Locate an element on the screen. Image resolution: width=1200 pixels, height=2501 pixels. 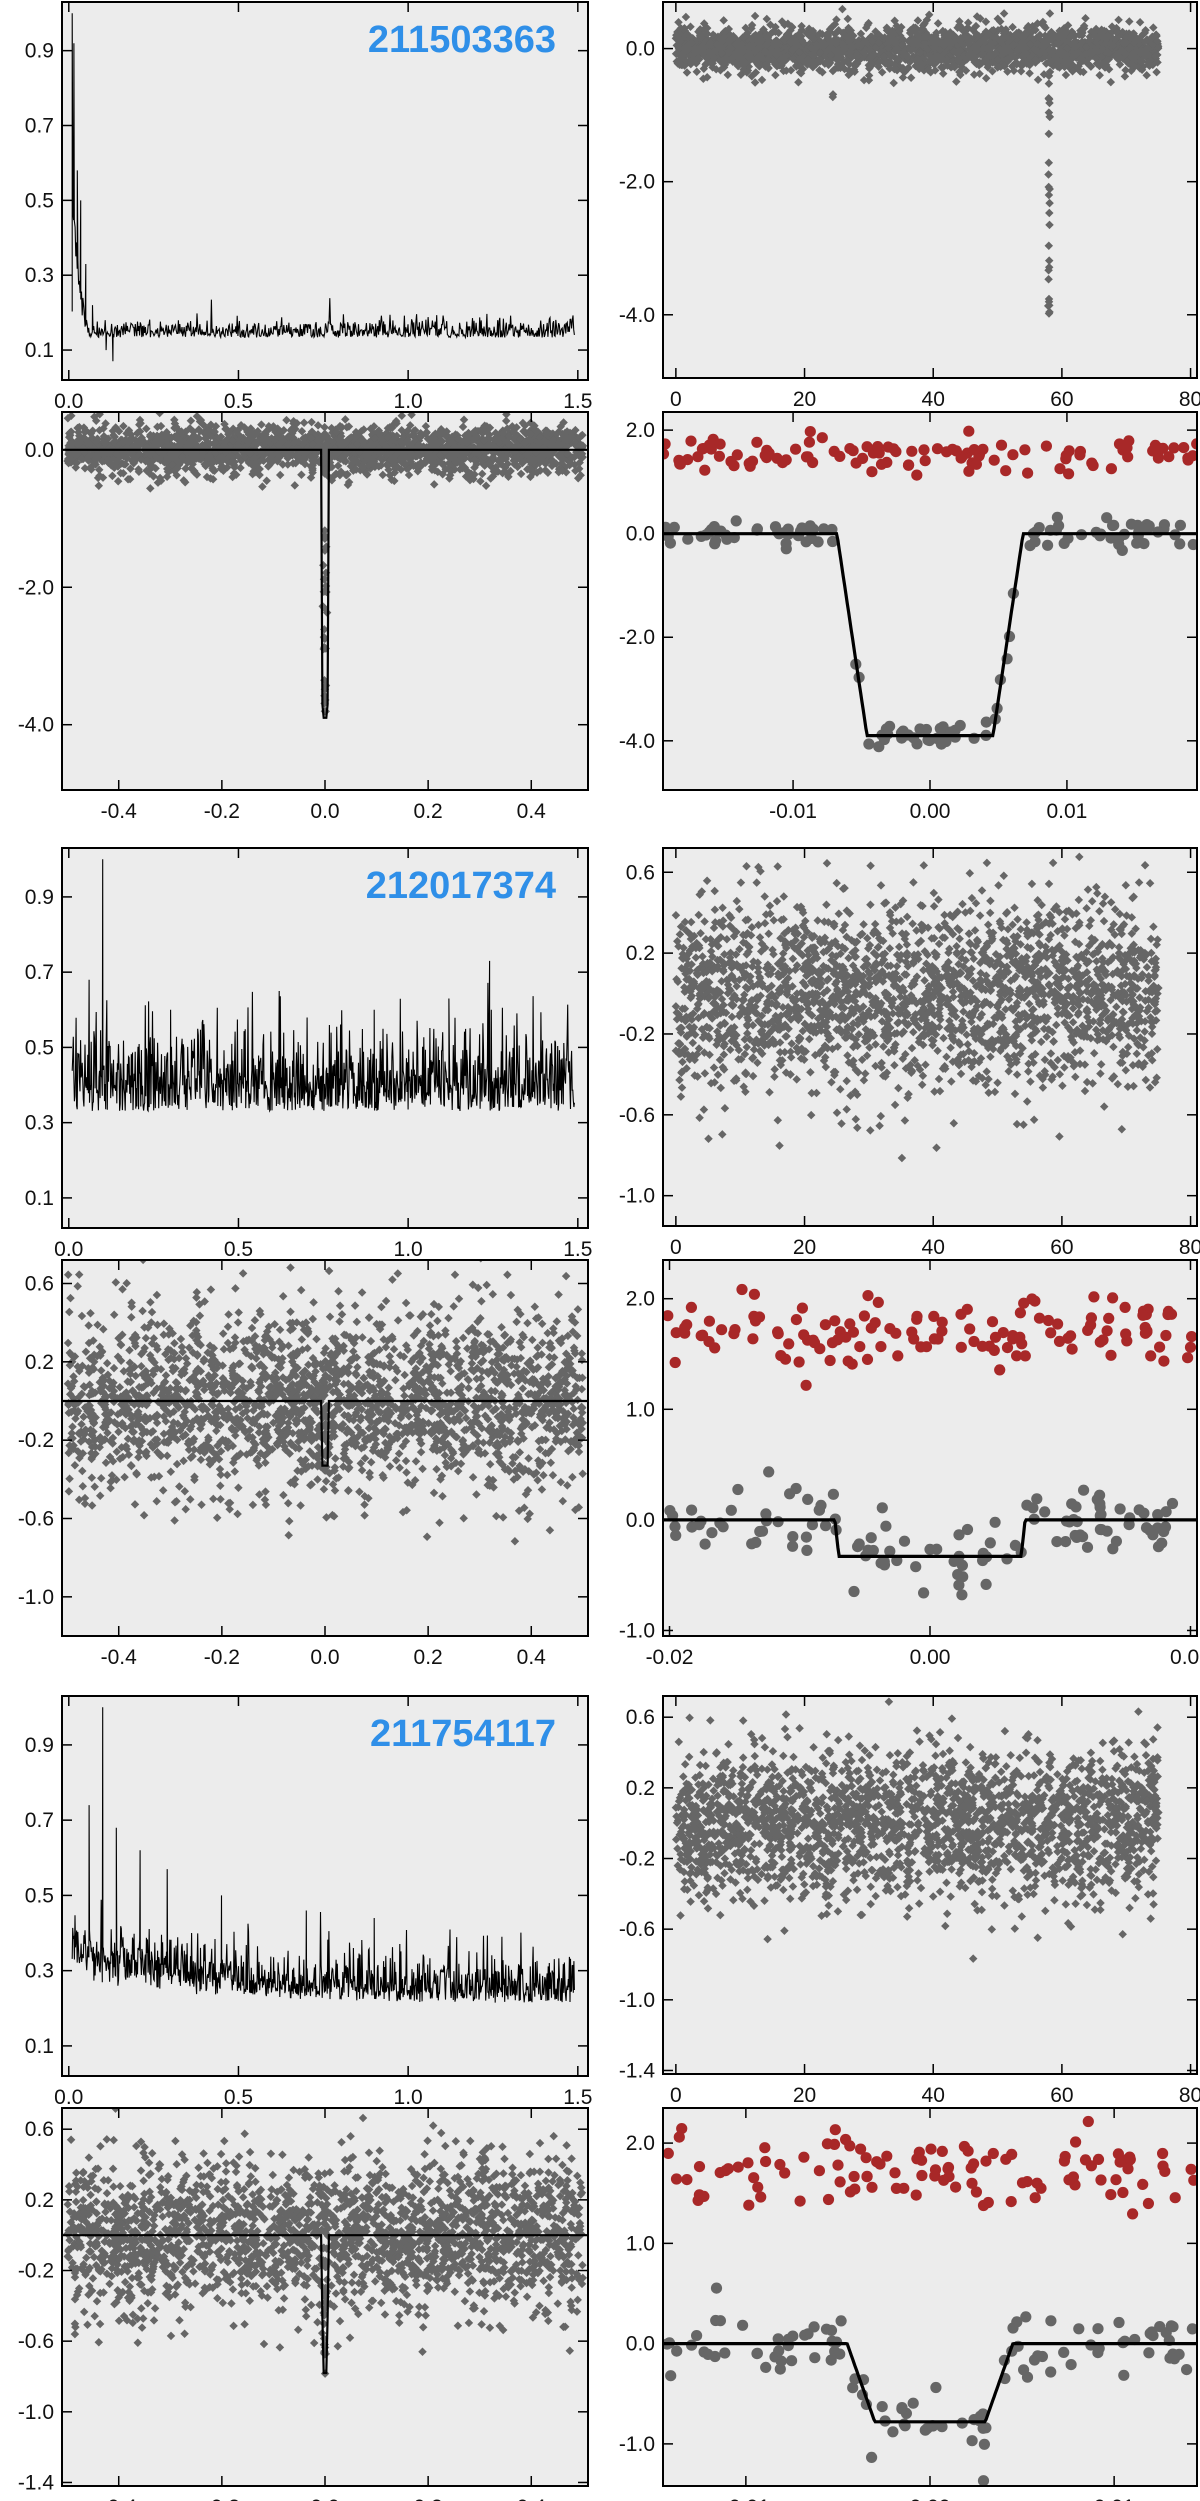
y-tick-label: 2.0 is located at coordinates (640, 430).